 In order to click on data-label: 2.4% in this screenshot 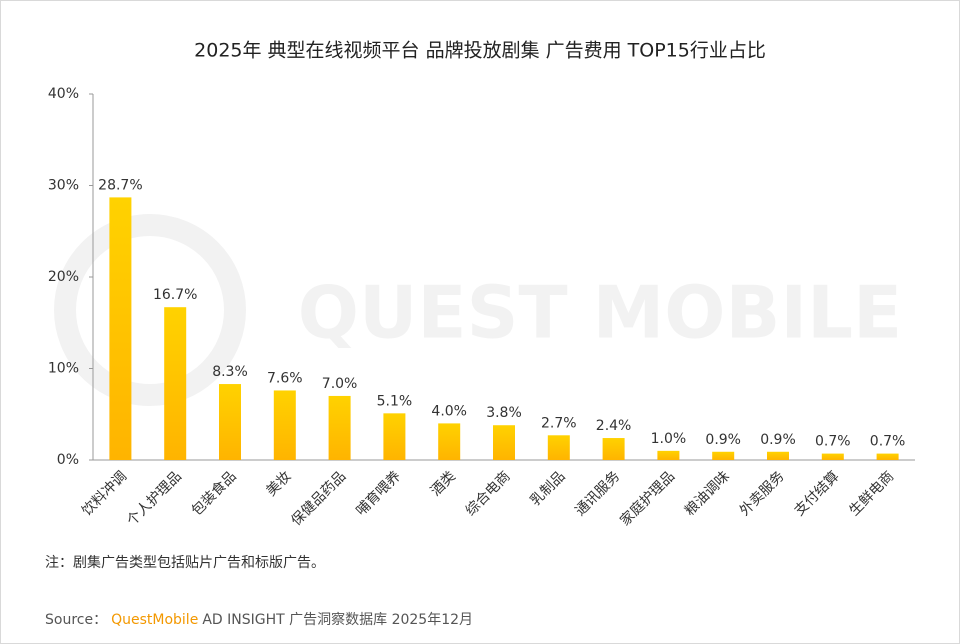, I will do `click(614, 426)`.